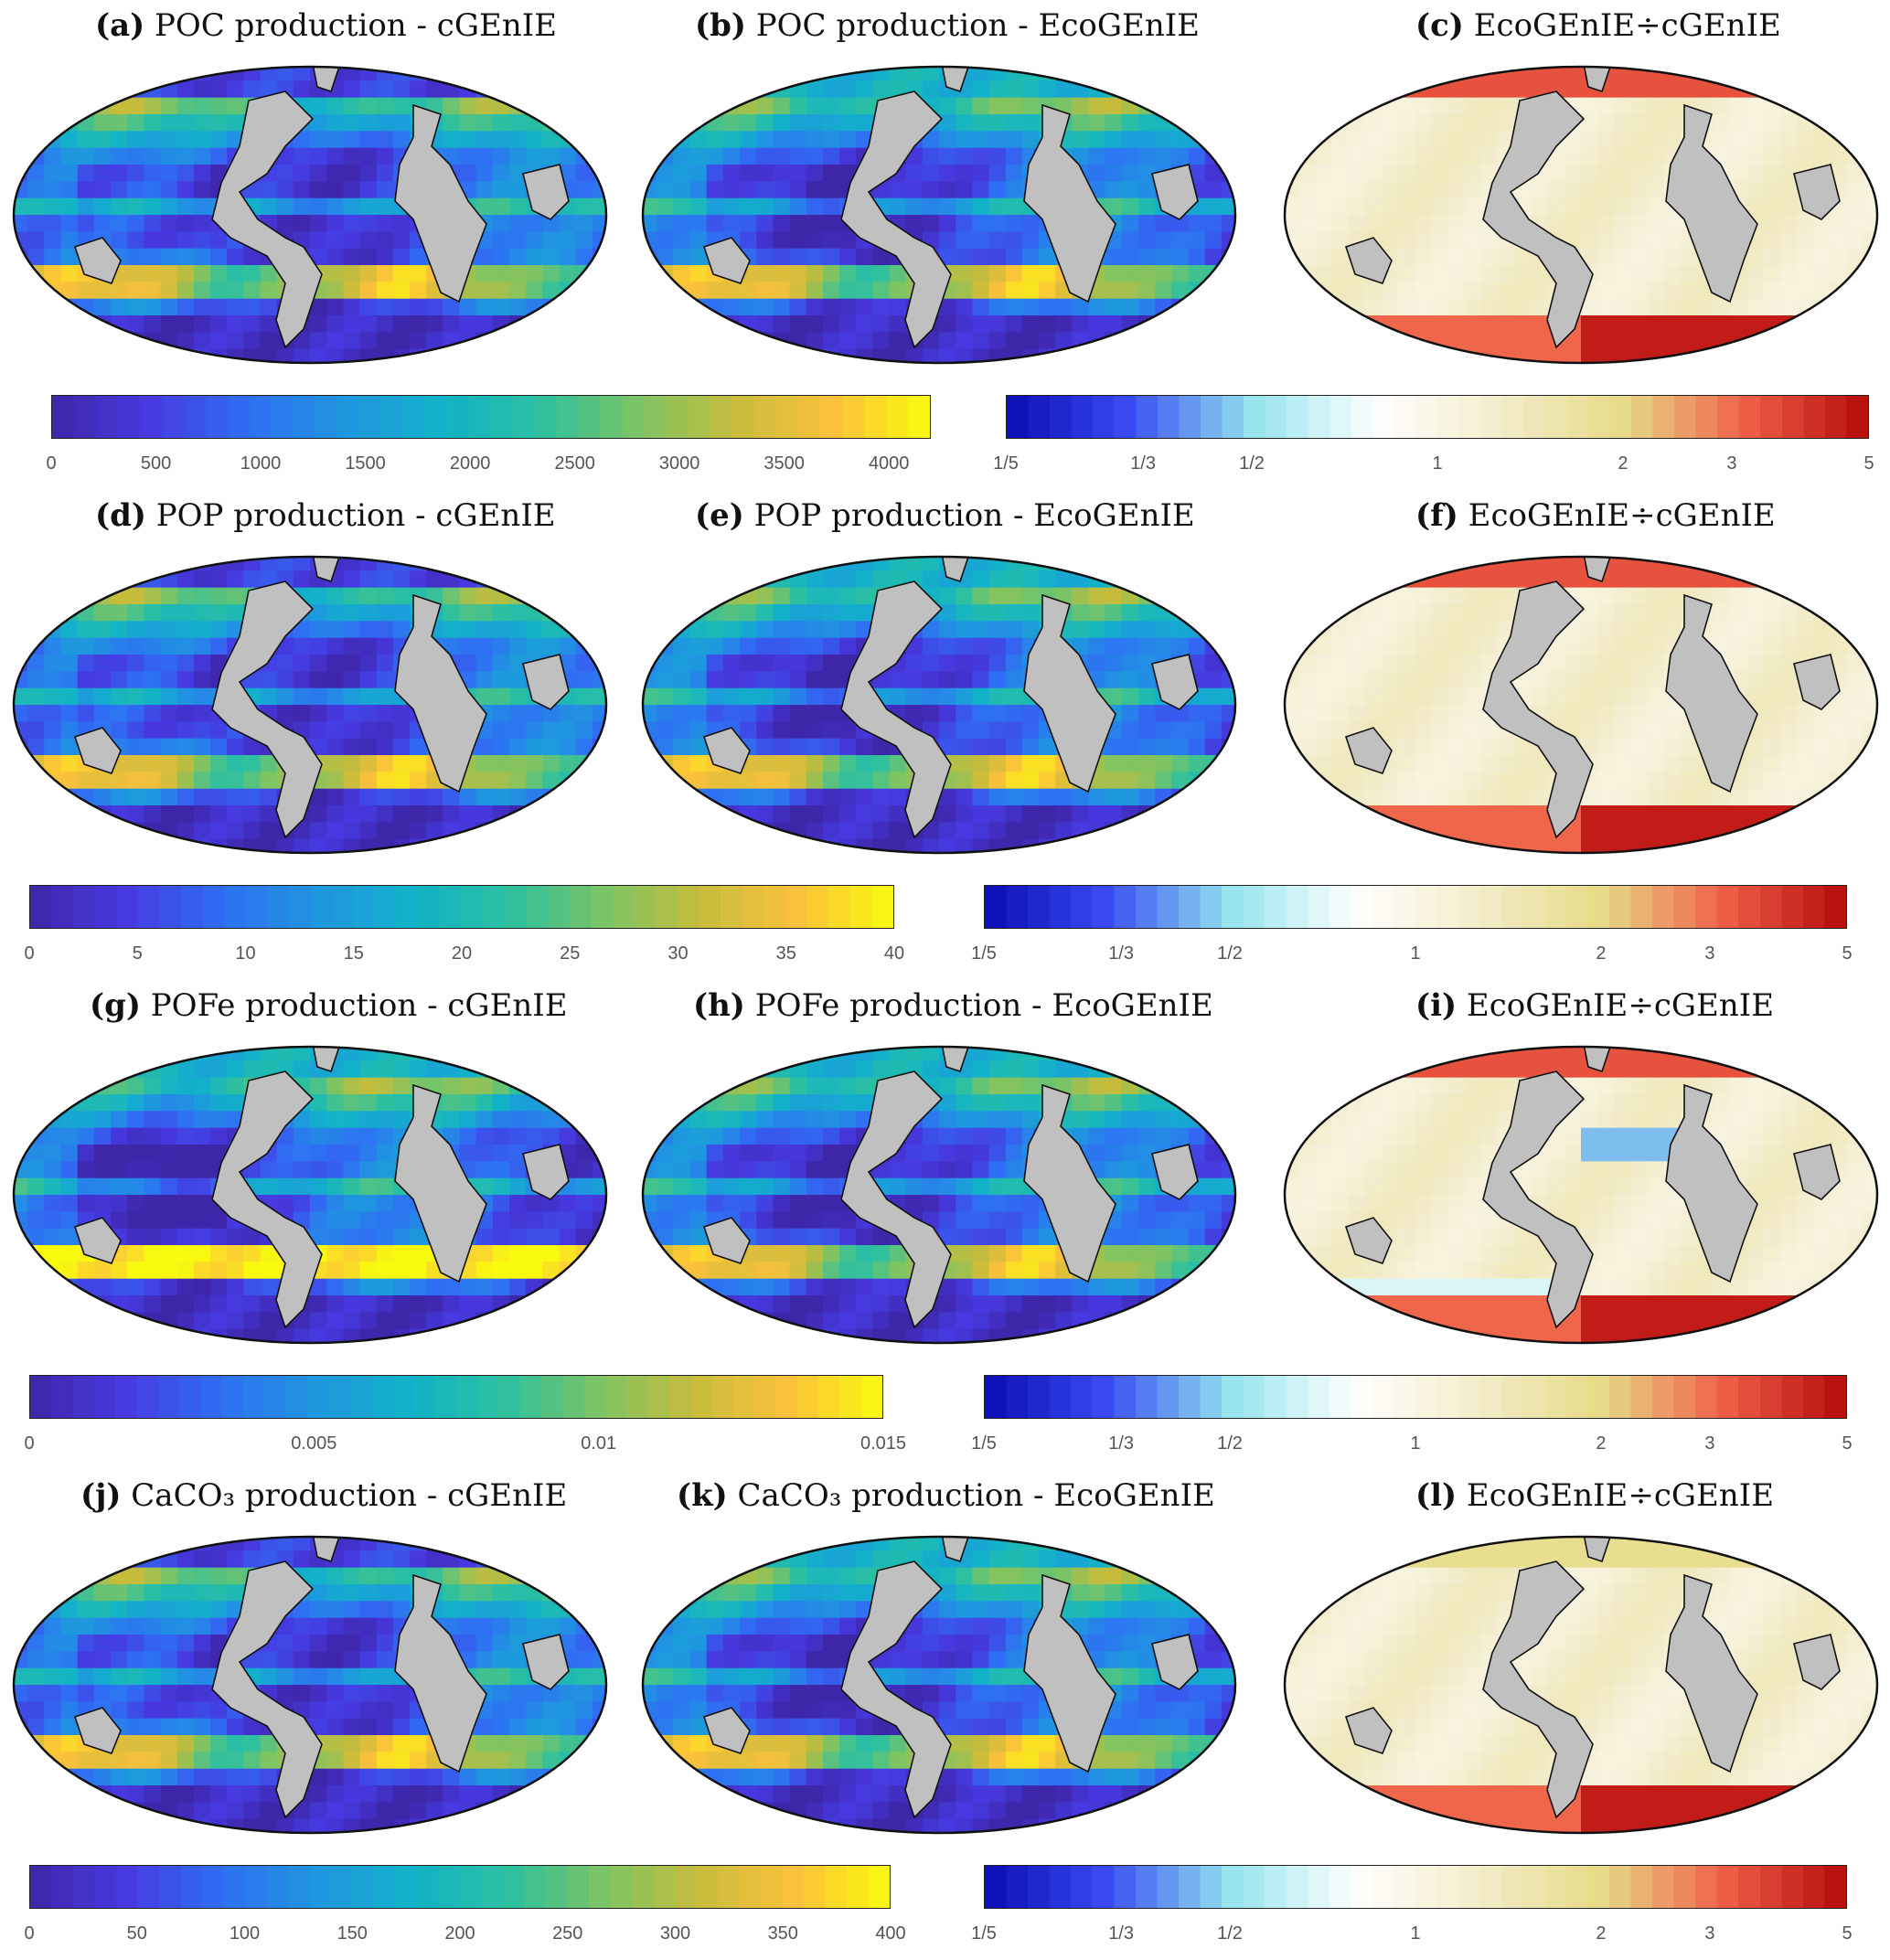 The width and height of the screenshot is (1890, 1960). I want to click on panel-title-text: POC production - EcoGEnIE, so click(978, 26).